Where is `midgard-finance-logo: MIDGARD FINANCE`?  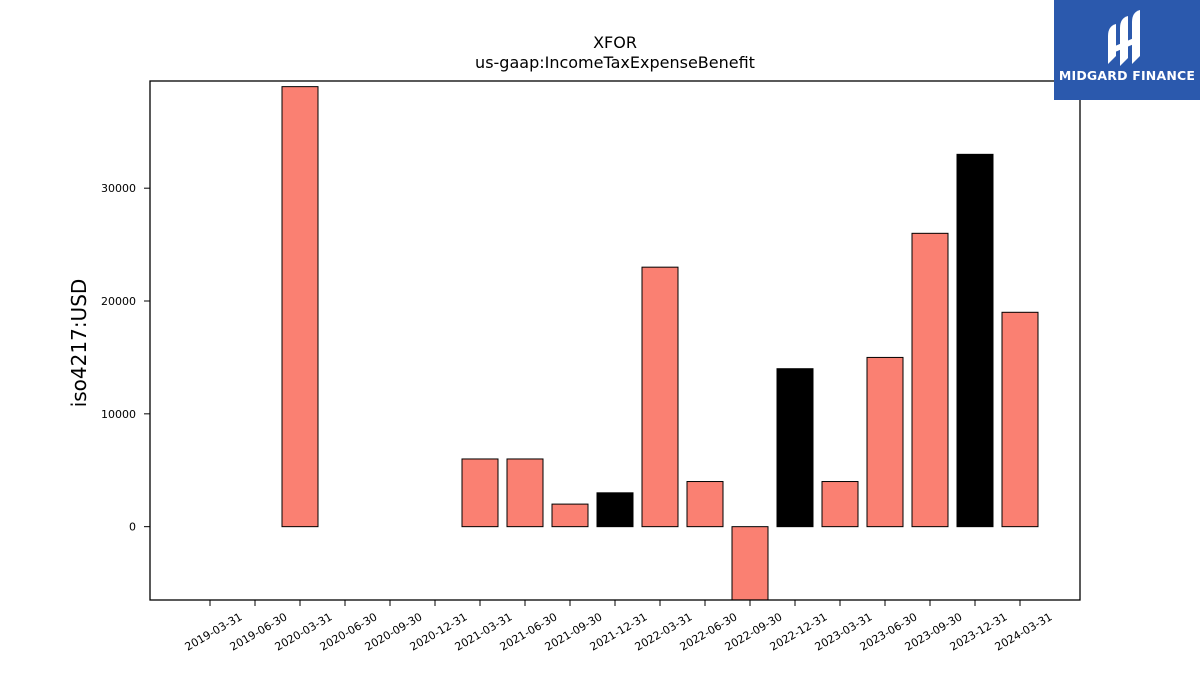
midgard-finance-logo: MIDGARD FINANCE is located at coordinates (1127, 50).